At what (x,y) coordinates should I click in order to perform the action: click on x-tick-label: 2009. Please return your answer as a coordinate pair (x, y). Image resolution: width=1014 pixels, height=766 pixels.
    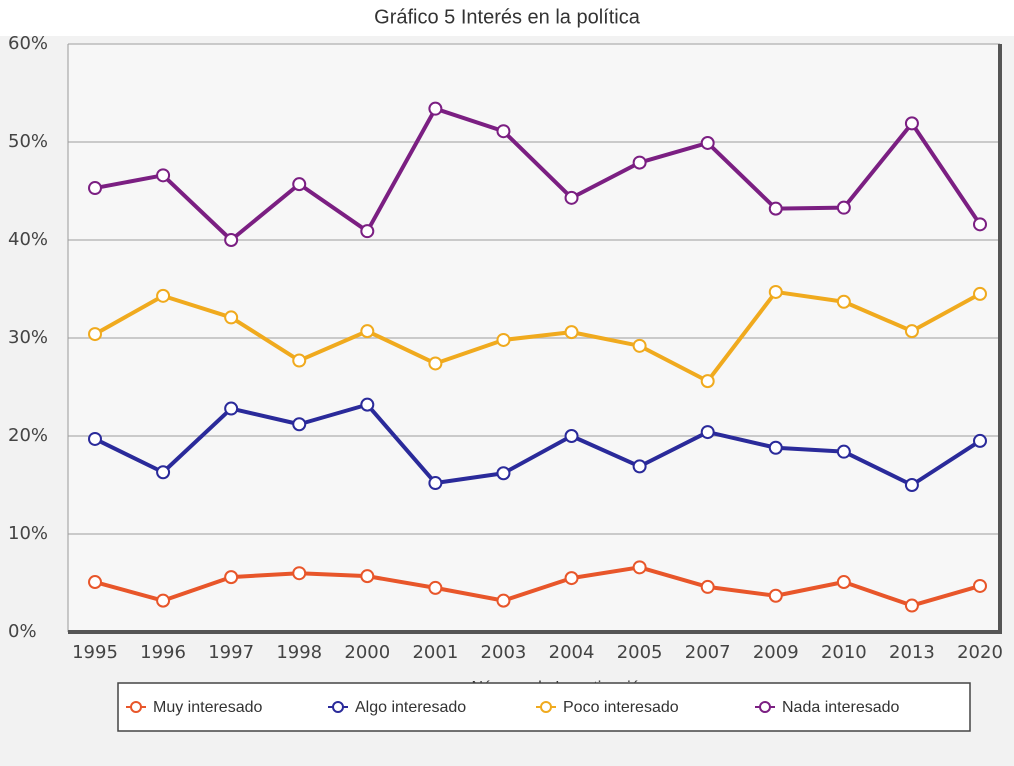
    Looking at the image, I should click on (776, 652).